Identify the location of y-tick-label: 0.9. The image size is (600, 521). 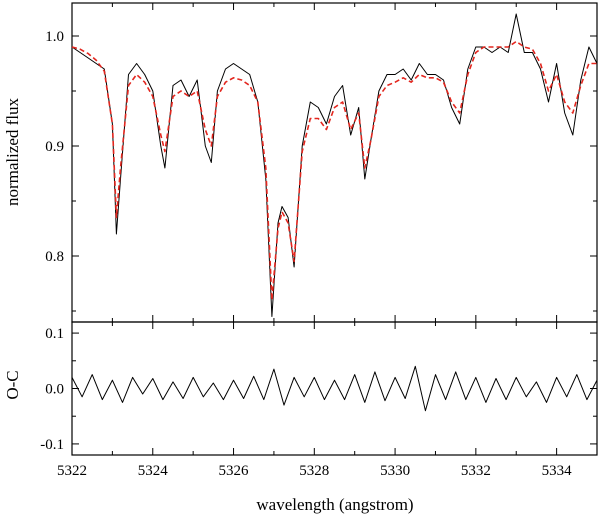
(54, 147).